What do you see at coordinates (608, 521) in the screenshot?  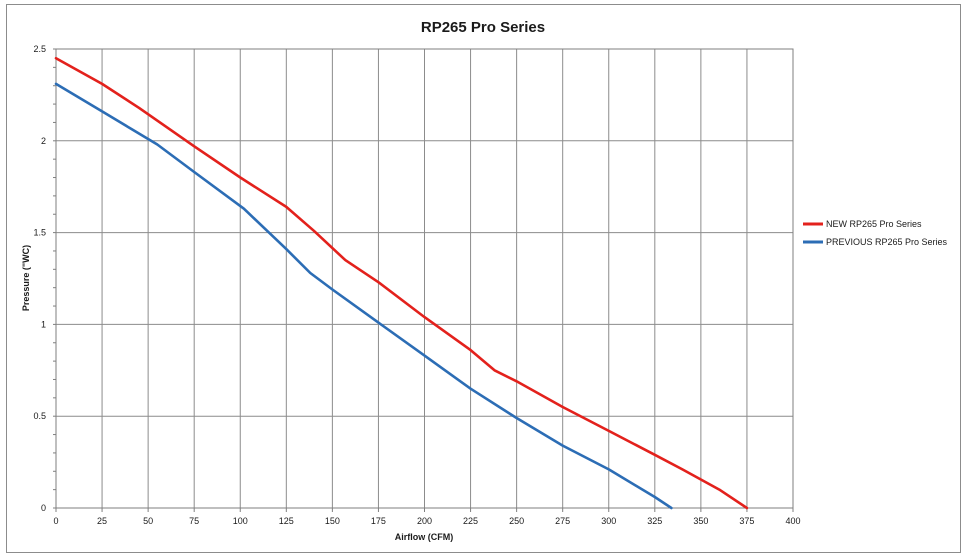 I see `x-tick-label: 300` at bounding box center [608, 521].